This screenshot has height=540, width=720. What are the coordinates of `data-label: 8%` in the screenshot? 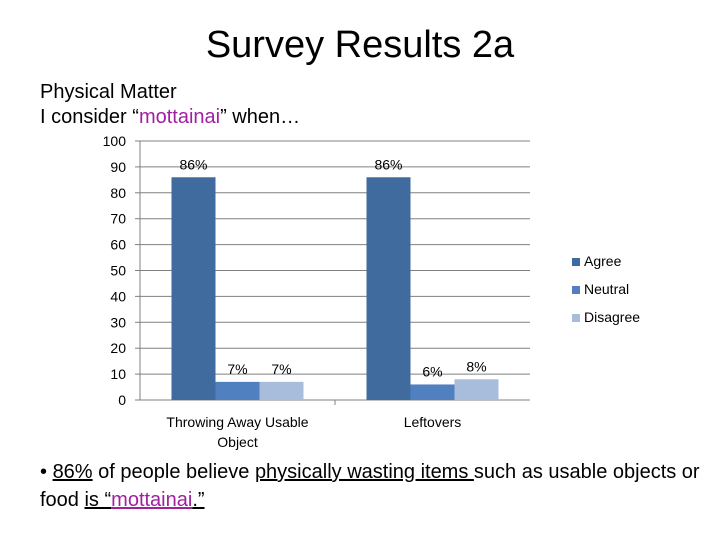 It's located at (476, 366).